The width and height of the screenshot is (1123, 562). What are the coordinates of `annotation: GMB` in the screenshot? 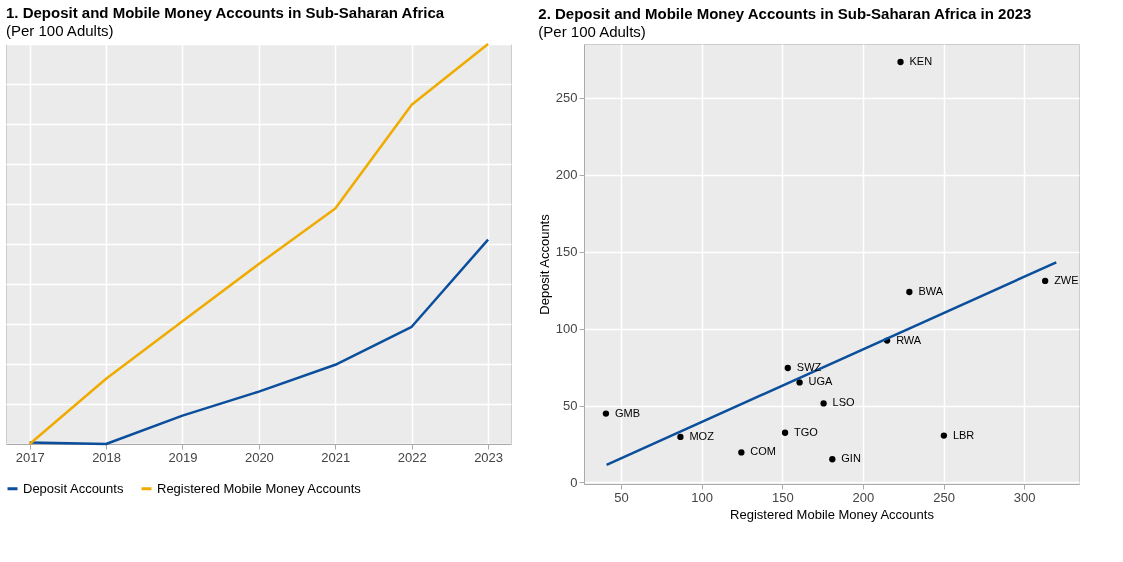 It's located at (627, 412).